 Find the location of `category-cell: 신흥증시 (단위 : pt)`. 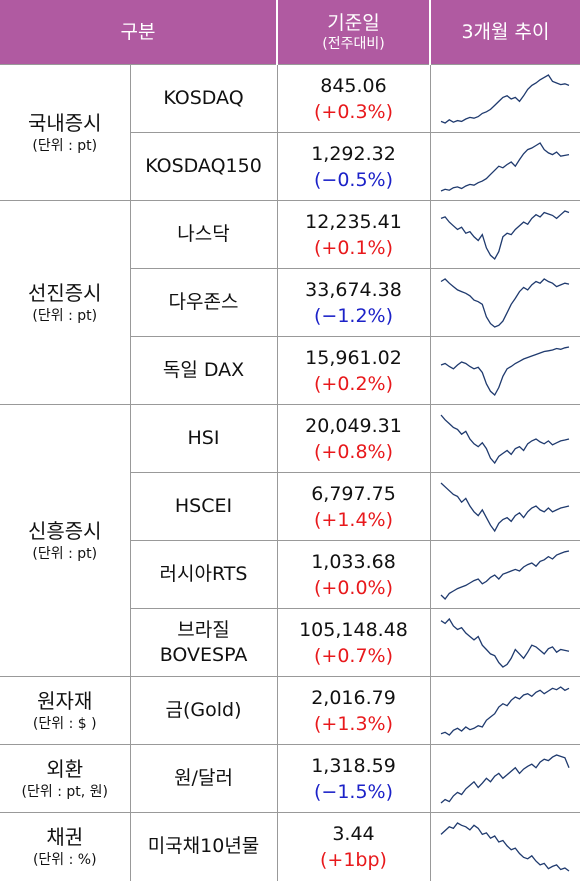

category-cell: 신흥증시 (단위 : pt) is located at coordinates (65, 540).